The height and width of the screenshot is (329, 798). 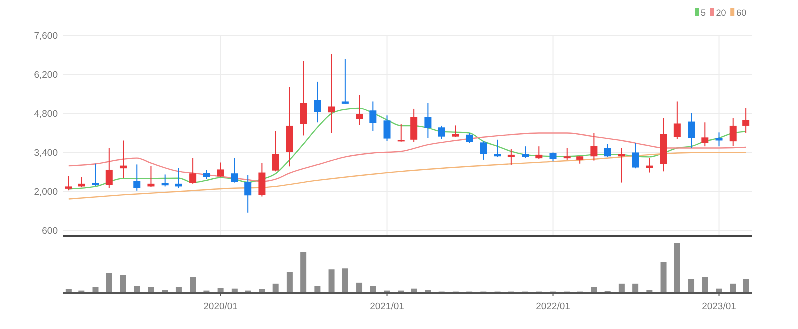 What do you see at coordinates (721, 13) in the screenshot?
I see `legend-label: 20` at bounding box center [721, 13].